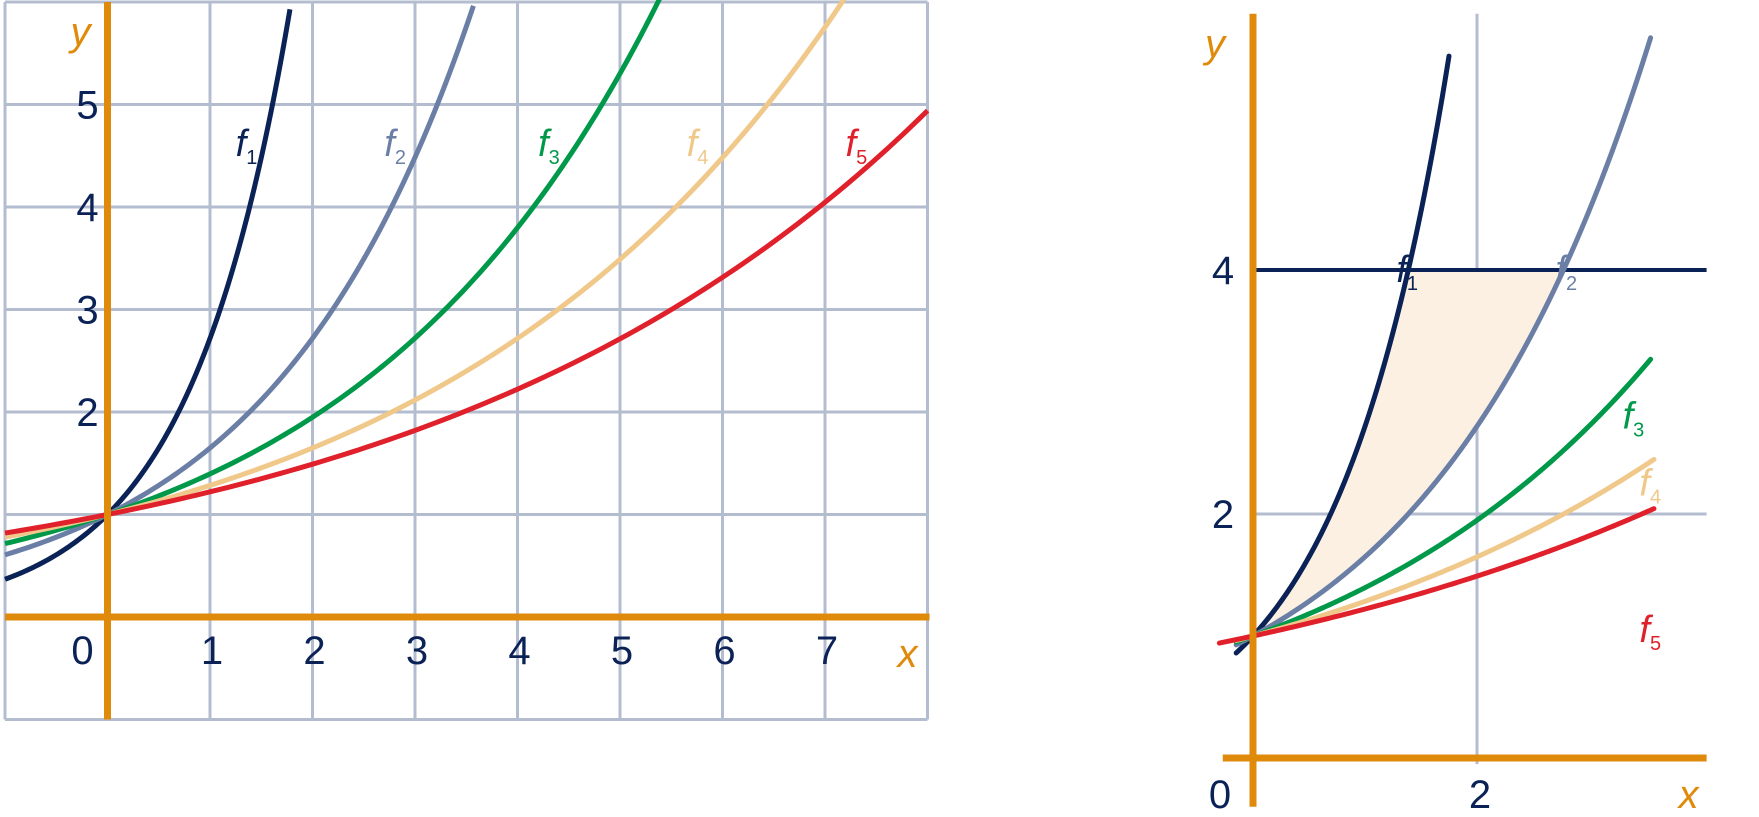 This screenshot has height=817, width=1759. Describe the element at coordinates (417, 651) in the screenshot. I see `x-tick-label: 3` at that location.